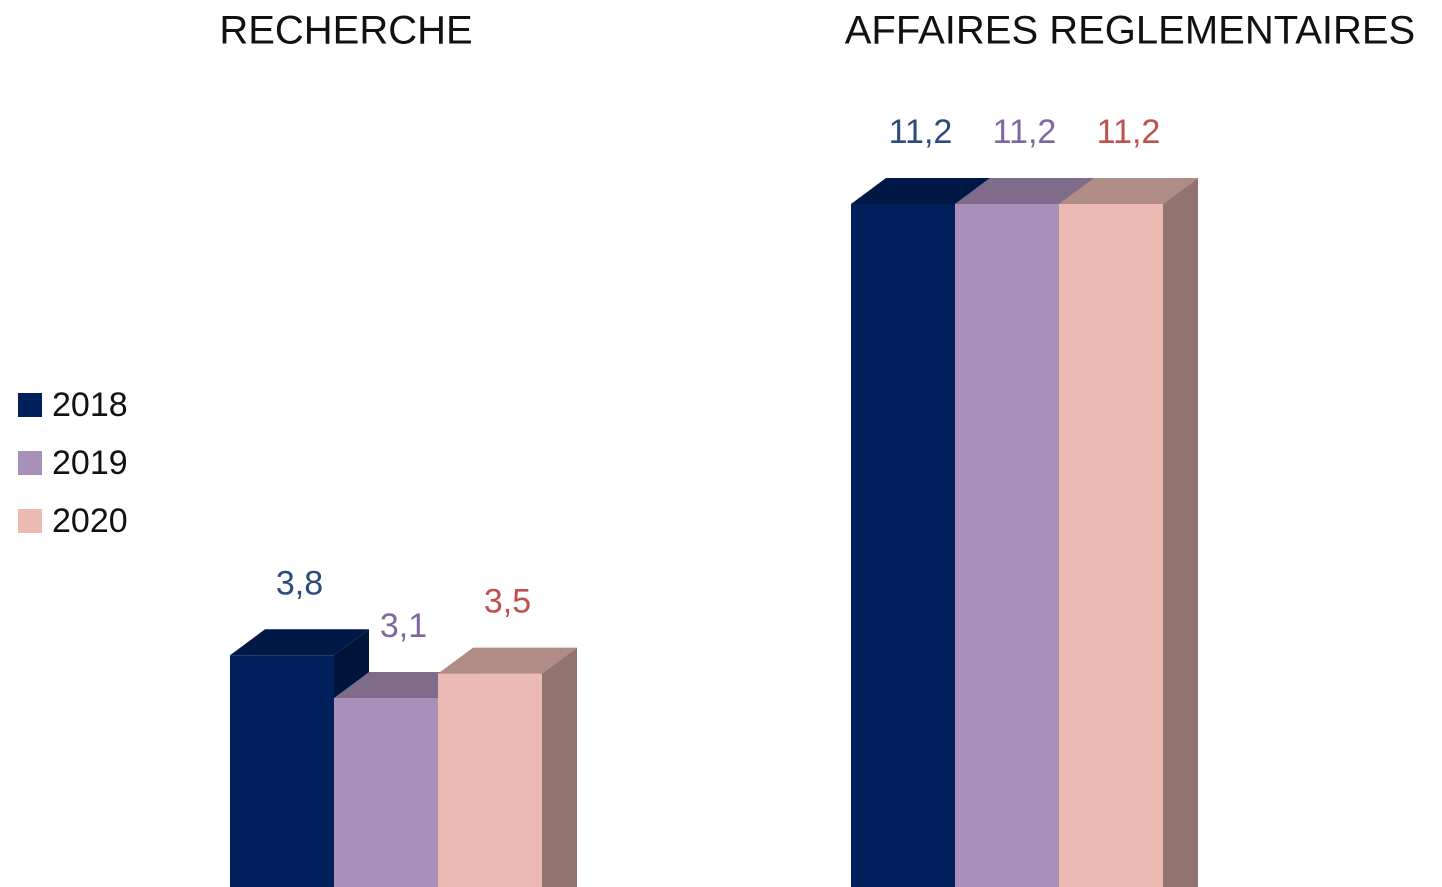 This screenshot has width=1442, height=887. What do you see at coordinates (403, 626) in the screenshot?
I see `value-label: 3,1` at bounding box center [403, 626].